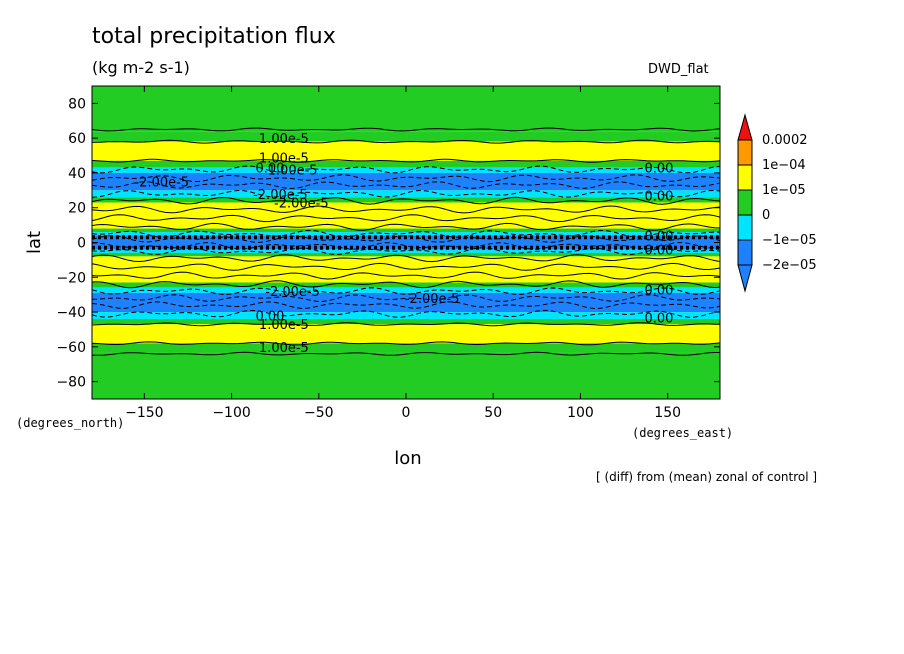 Image resolution: width=904 pixels, height=654 pixels. I want to click on contour-label-17: 0.00, so click(658, 318).